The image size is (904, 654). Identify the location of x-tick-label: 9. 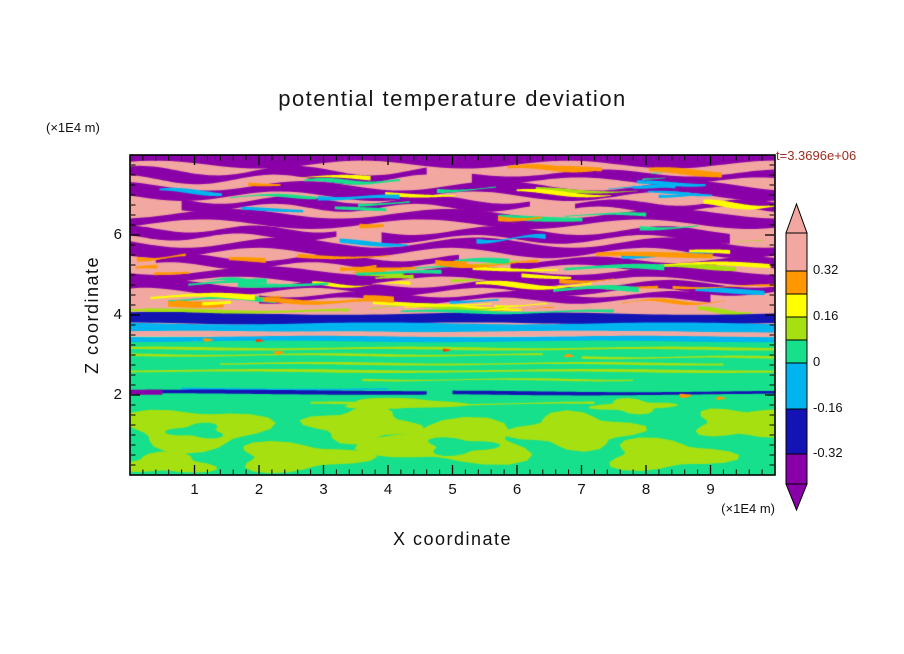
(710, 489).